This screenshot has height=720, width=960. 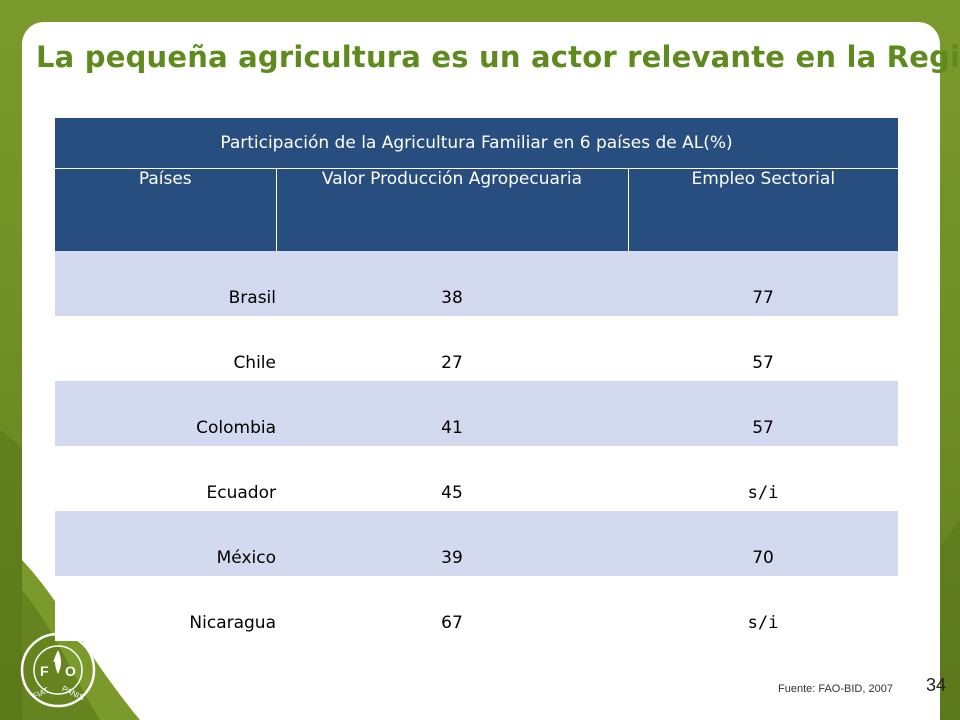 I want to click on production-cell: 27, so click(x=452, y=348).